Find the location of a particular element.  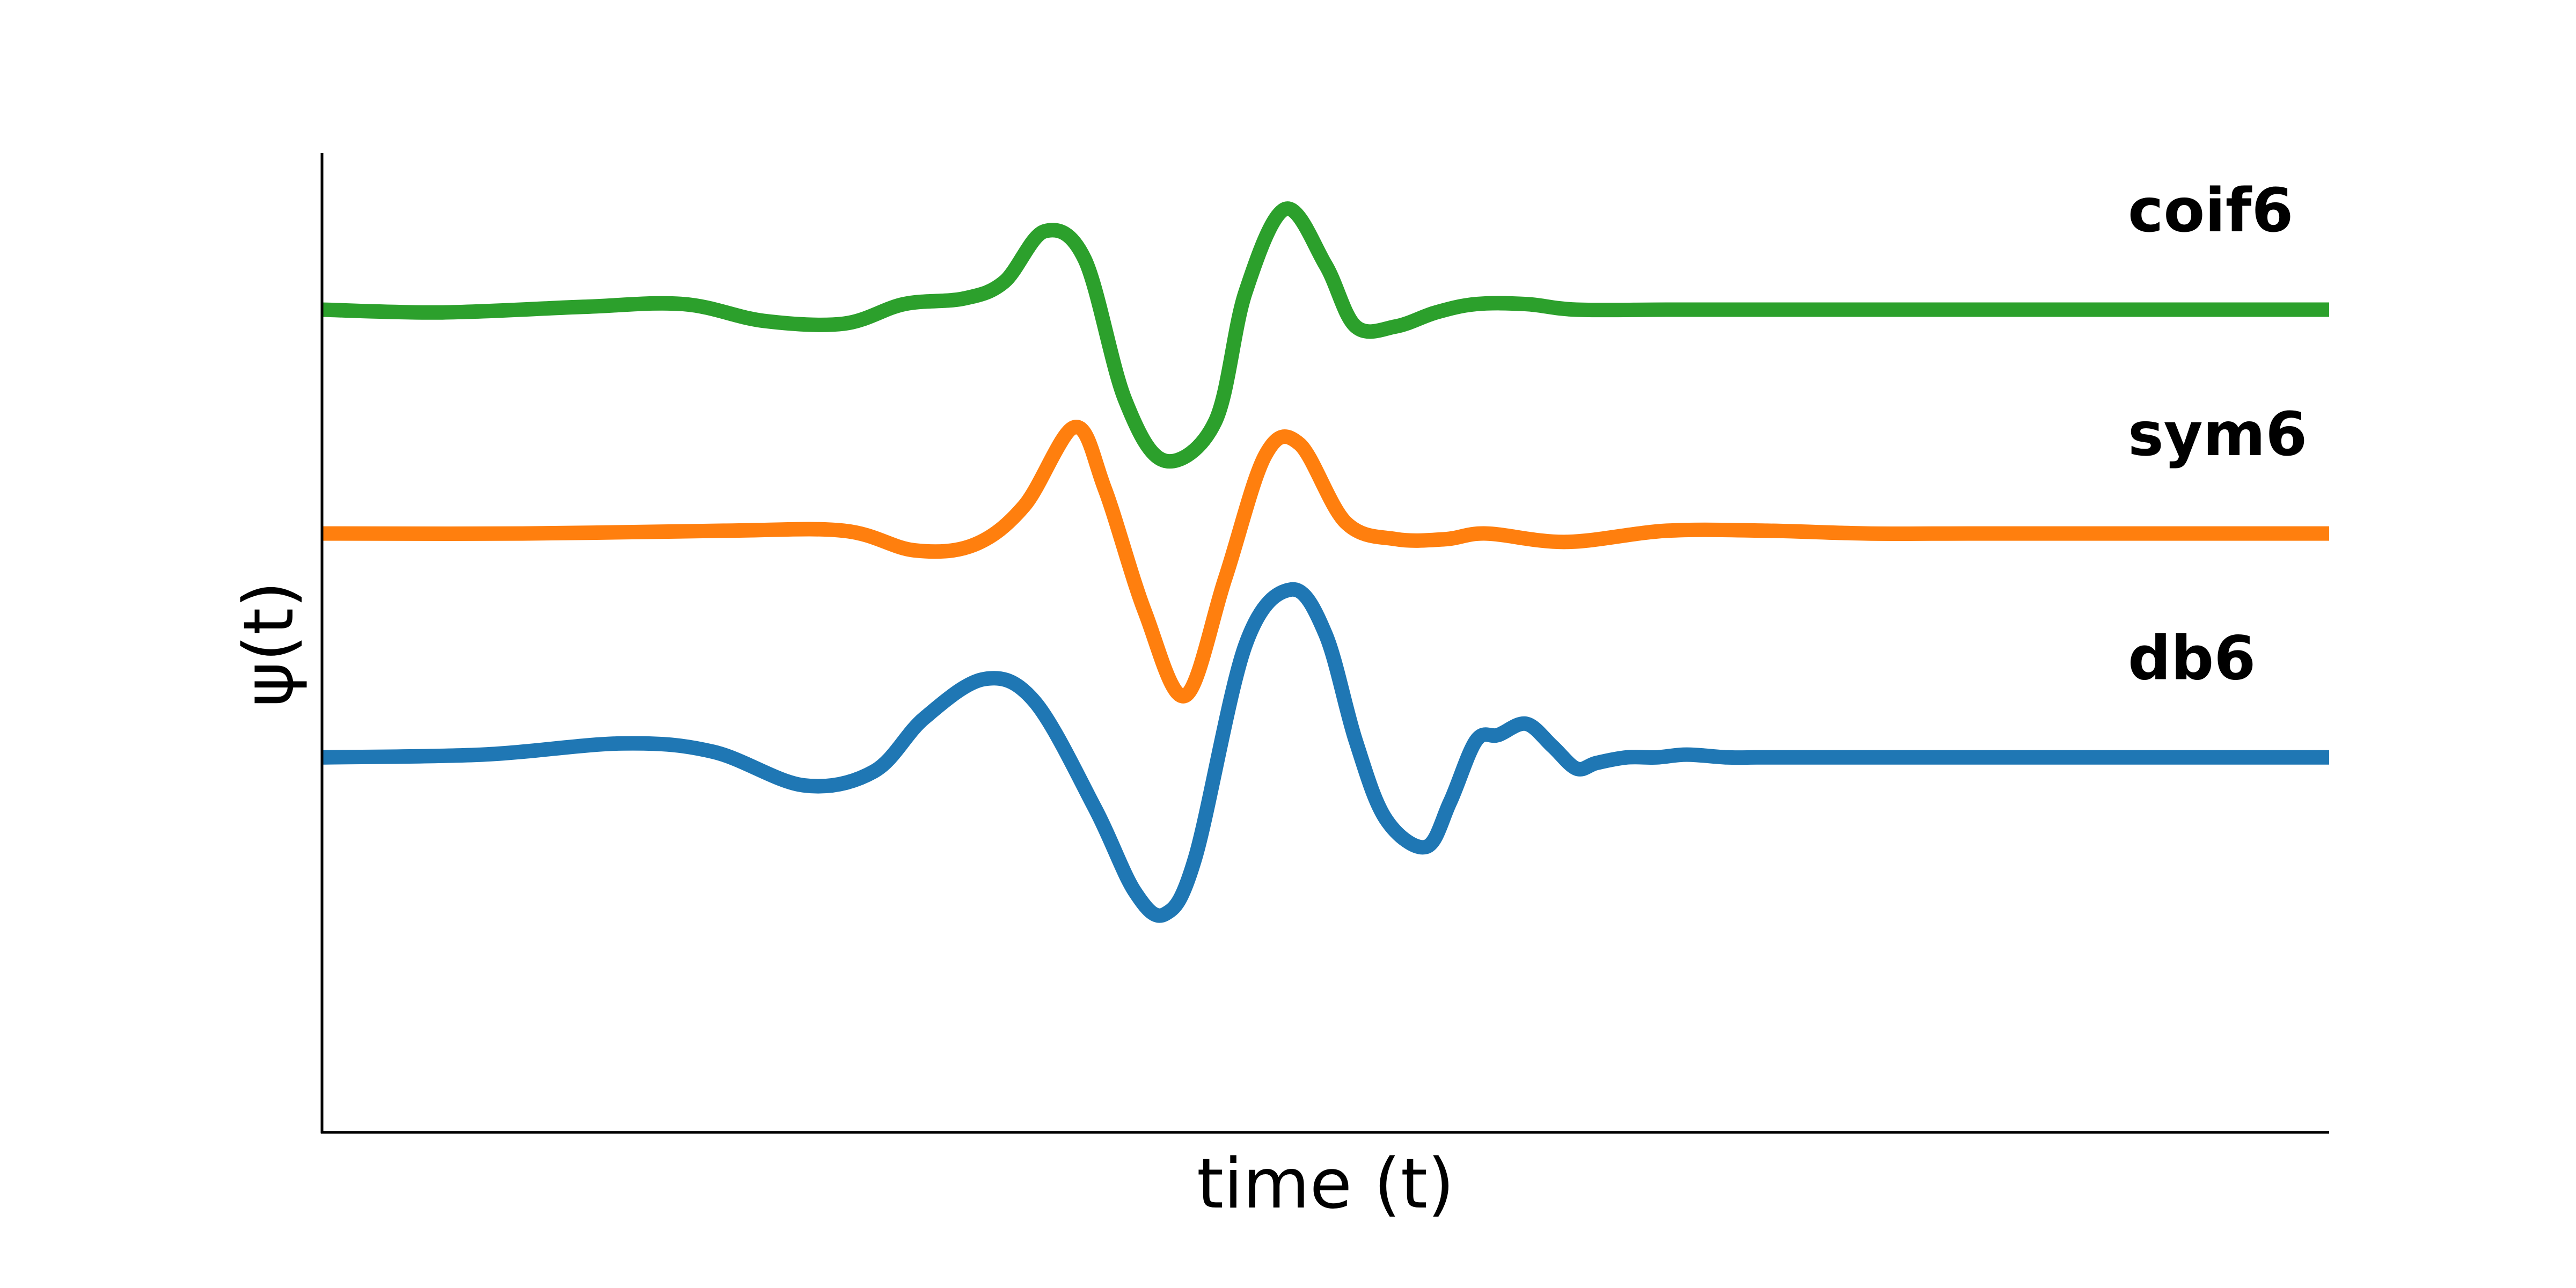

series-label-sym6: sym6 is located at coordinates (2217, 435).